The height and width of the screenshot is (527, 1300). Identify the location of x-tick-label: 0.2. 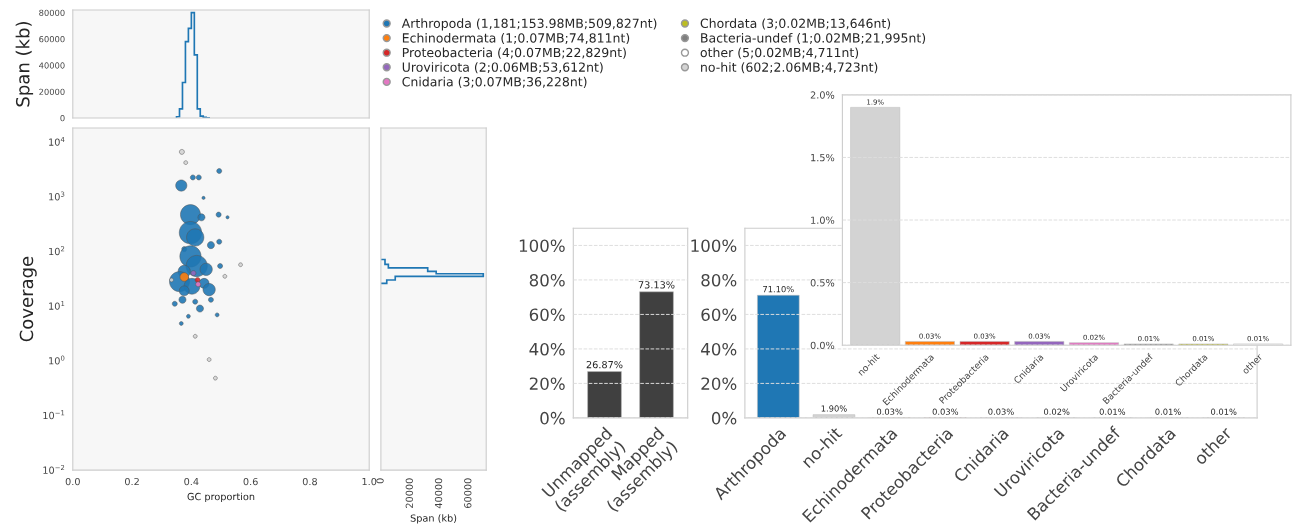
(131, 481).